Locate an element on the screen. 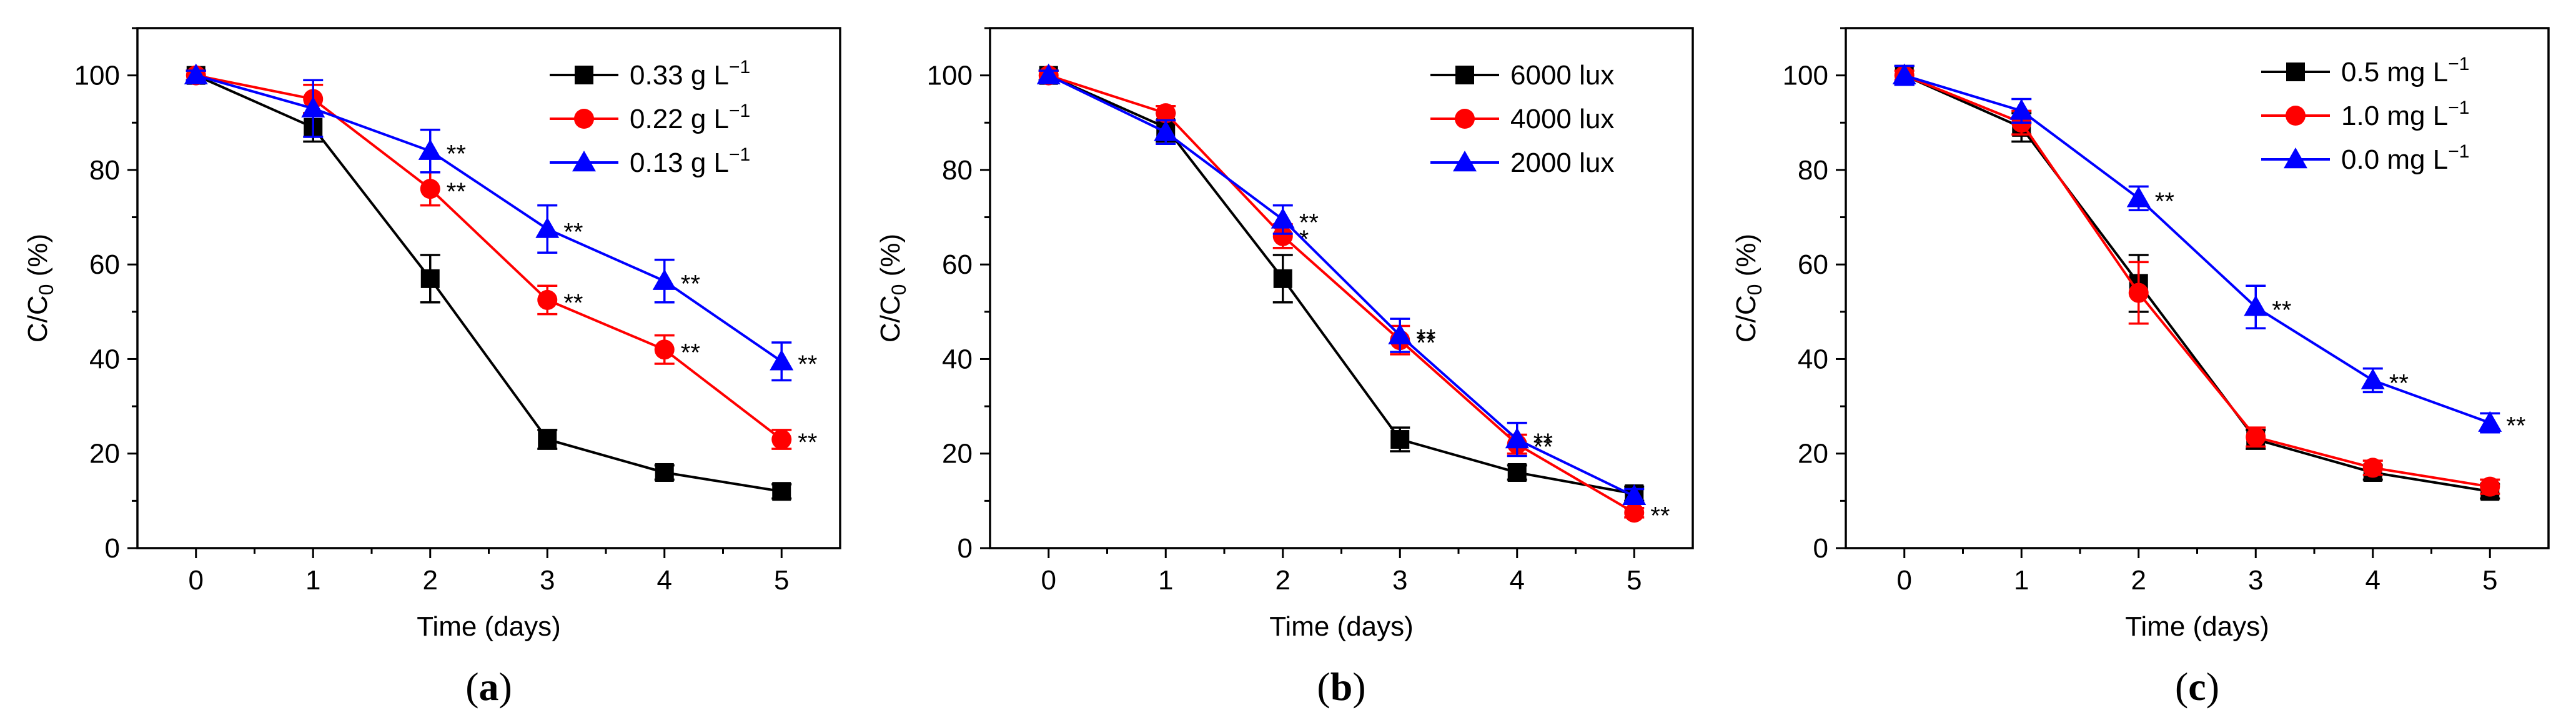 The height and width of the screenshot is (725, 2576). series-2: ** ** ** is located at coordinates (1341, 284).